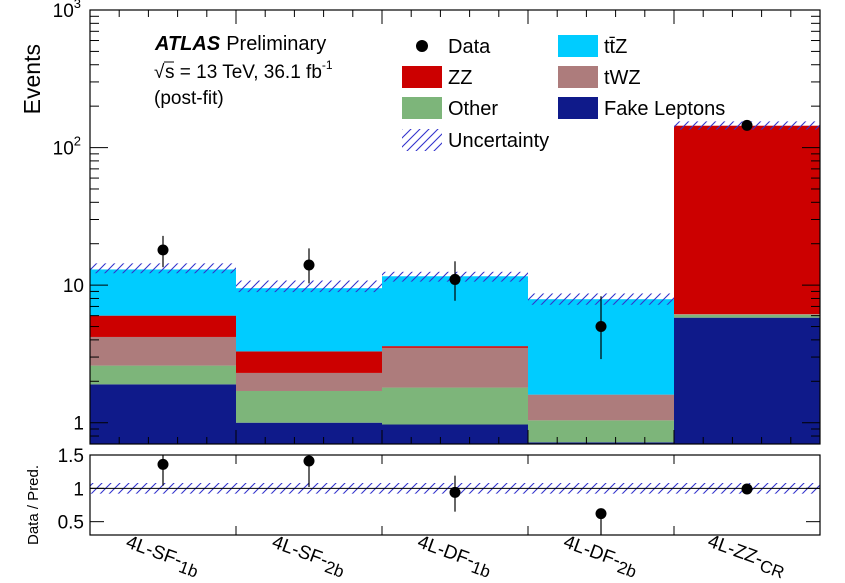  Describe the element at coordinates (309, 286) in the screenshot. I see `uncertainty-band-4L-SF-2b` at that location.